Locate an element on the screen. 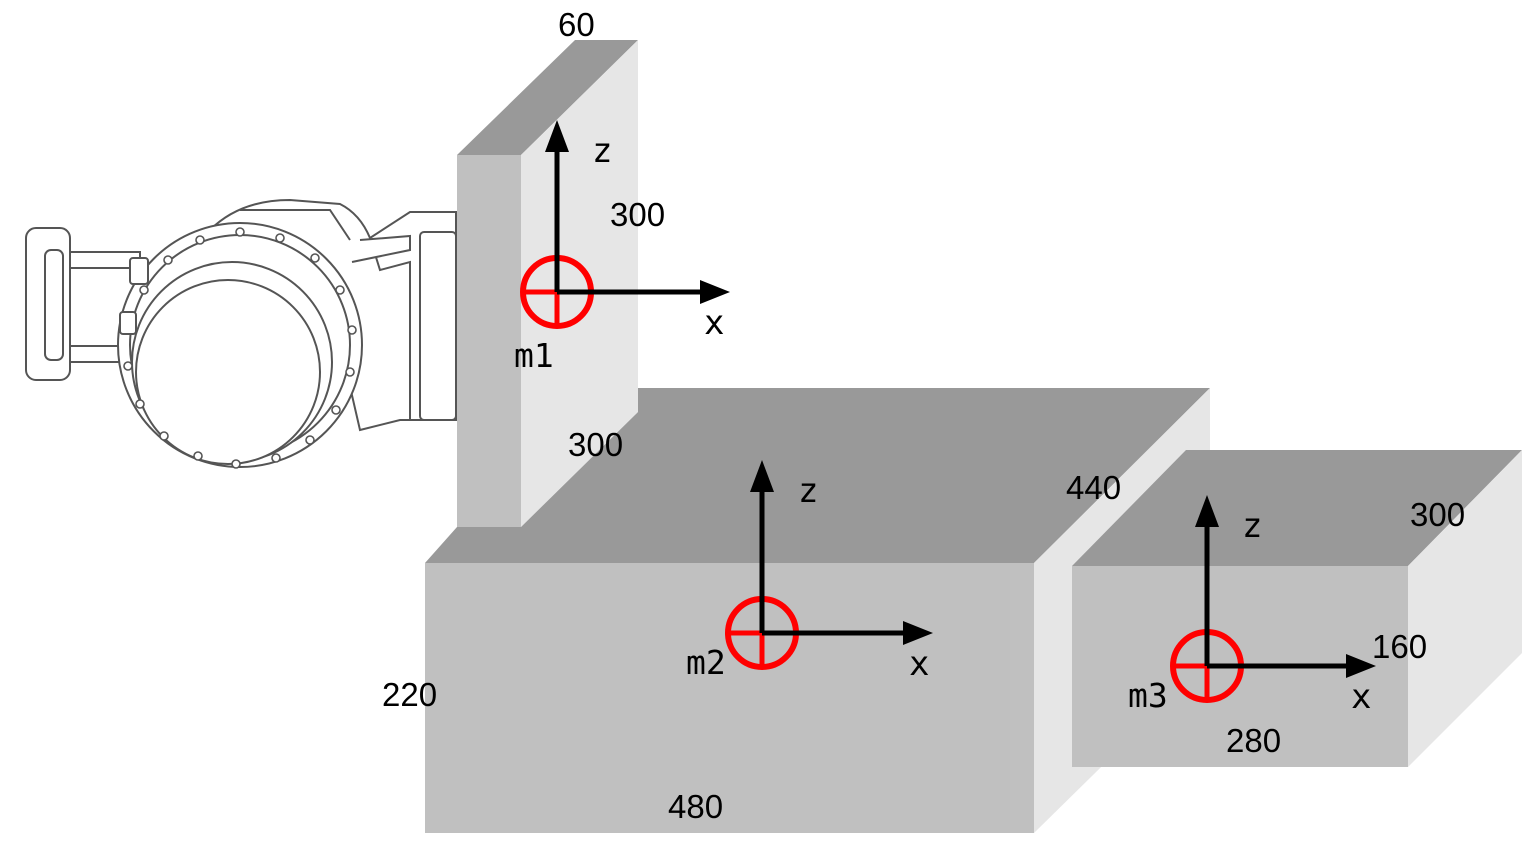 Image resolution: width=1528 pixels, height=847 pixels. m3-mass-label: m3 is located at coordinates (1148, 695).